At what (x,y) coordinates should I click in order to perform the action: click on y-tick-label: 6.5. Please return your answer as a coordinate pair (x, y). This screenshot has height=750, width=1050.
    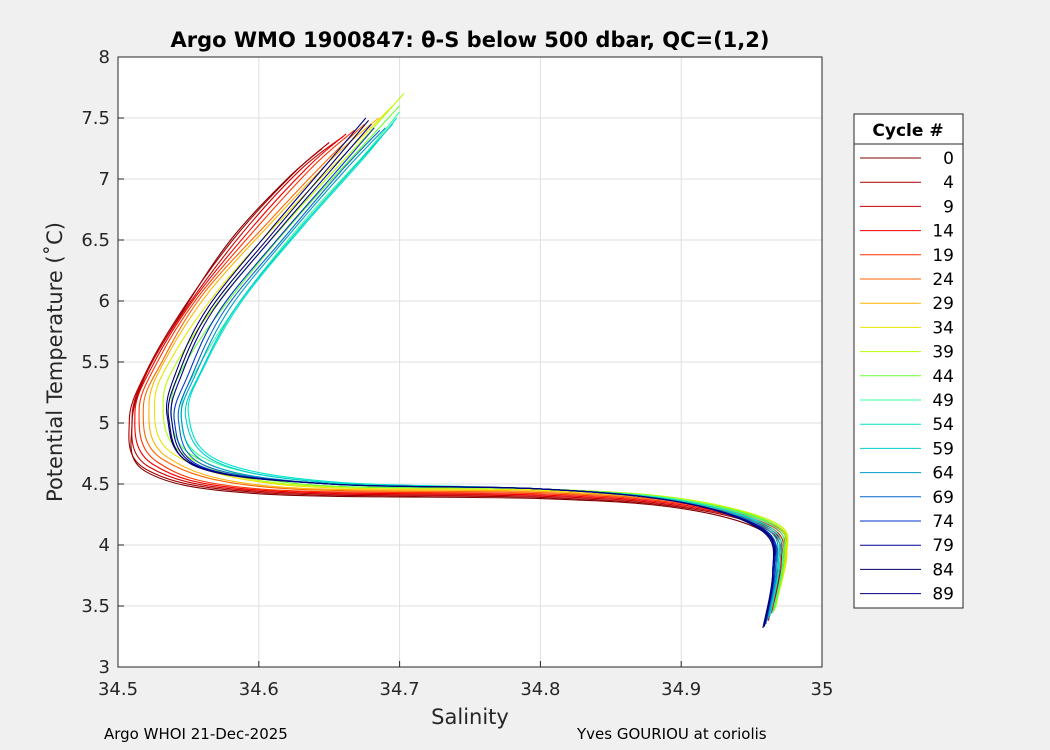
    Looking at the image, I should click on (95, 240).